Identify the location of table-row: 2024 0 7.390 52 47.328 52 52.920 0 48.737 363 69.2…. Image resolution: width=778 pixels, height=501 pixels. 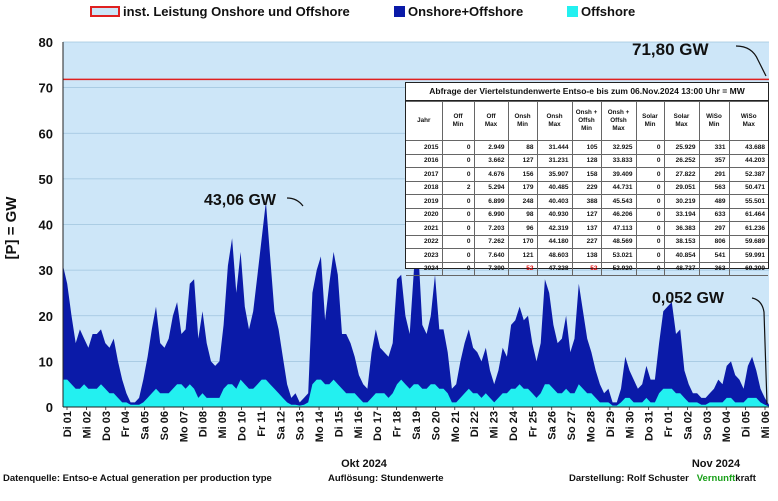
(587, 268).